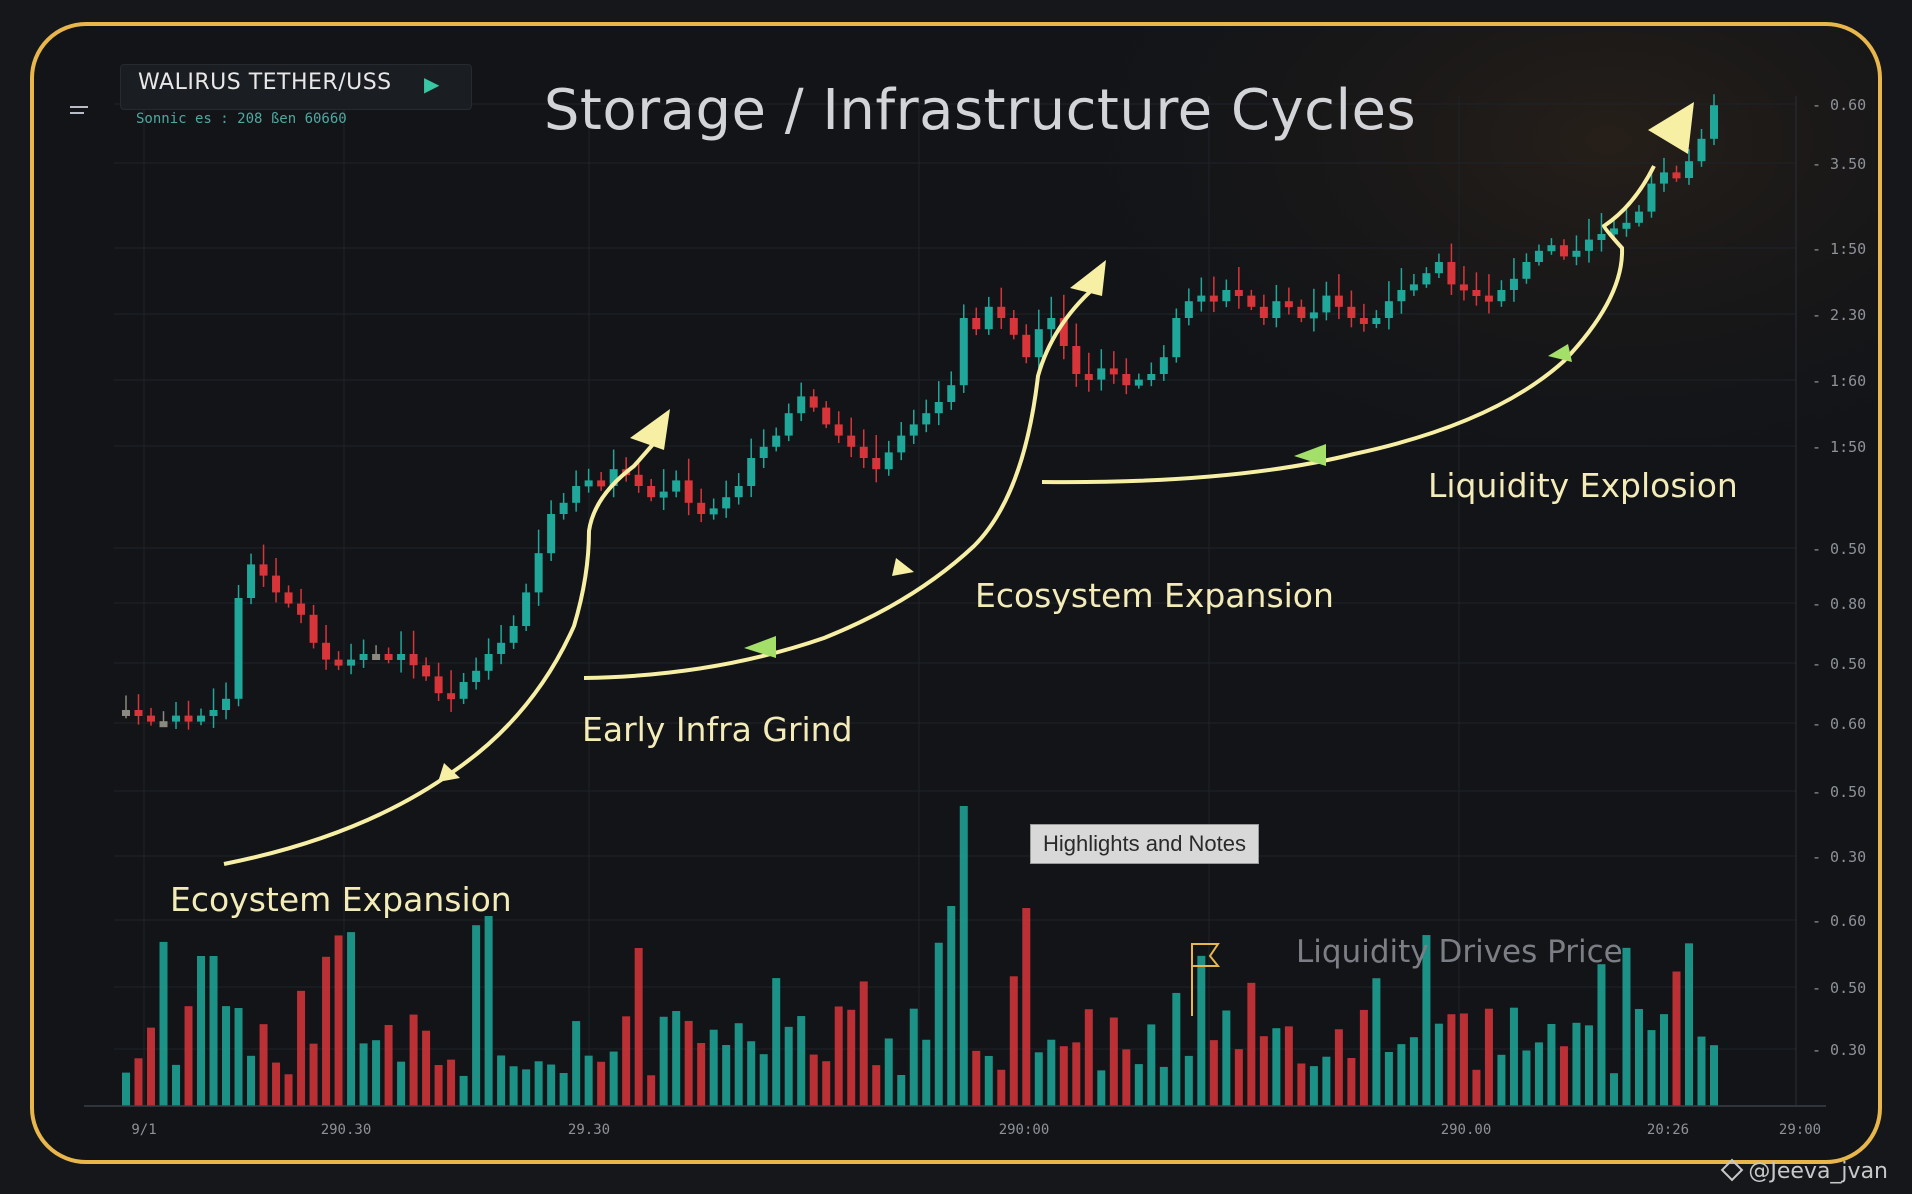 The image size is (1912, 1194). What do you see at coordinates (79, 112) in the screenshot?
I see `menu-icon` at bounding box center [79, 112].